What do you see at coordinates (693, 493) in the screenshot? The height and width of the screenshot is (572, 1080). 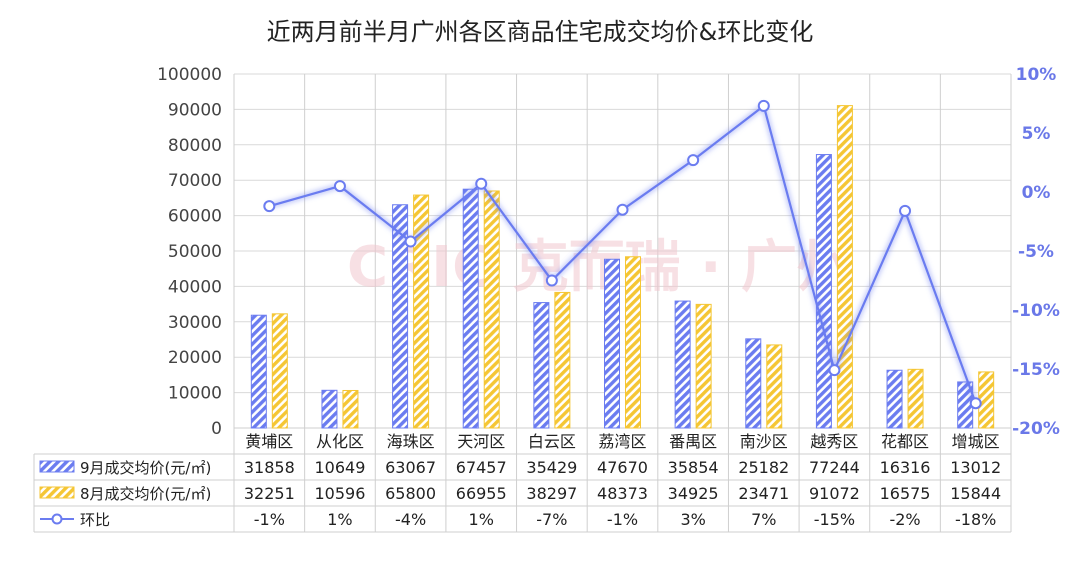 I see `table-cell: 34925` at bounding box center [693, 493].